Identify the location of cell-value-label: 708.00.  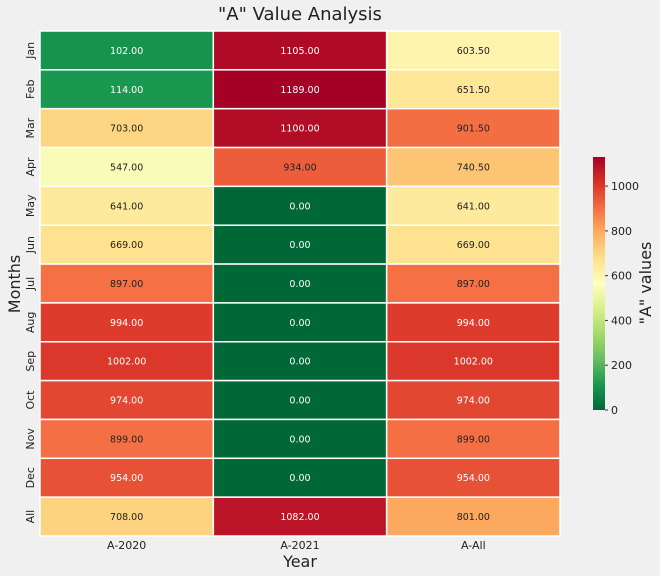
(126, 517).